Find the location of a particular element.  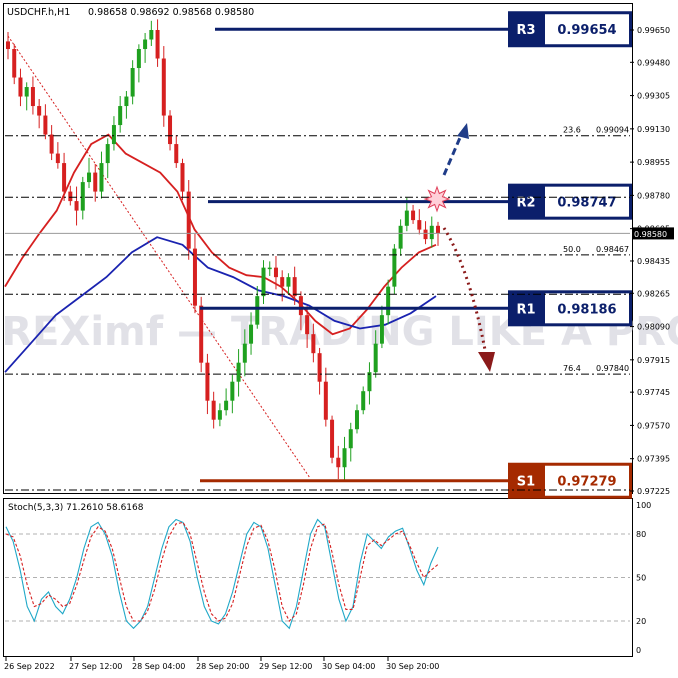

ma-slow-line is located at coordinates (220, 304).